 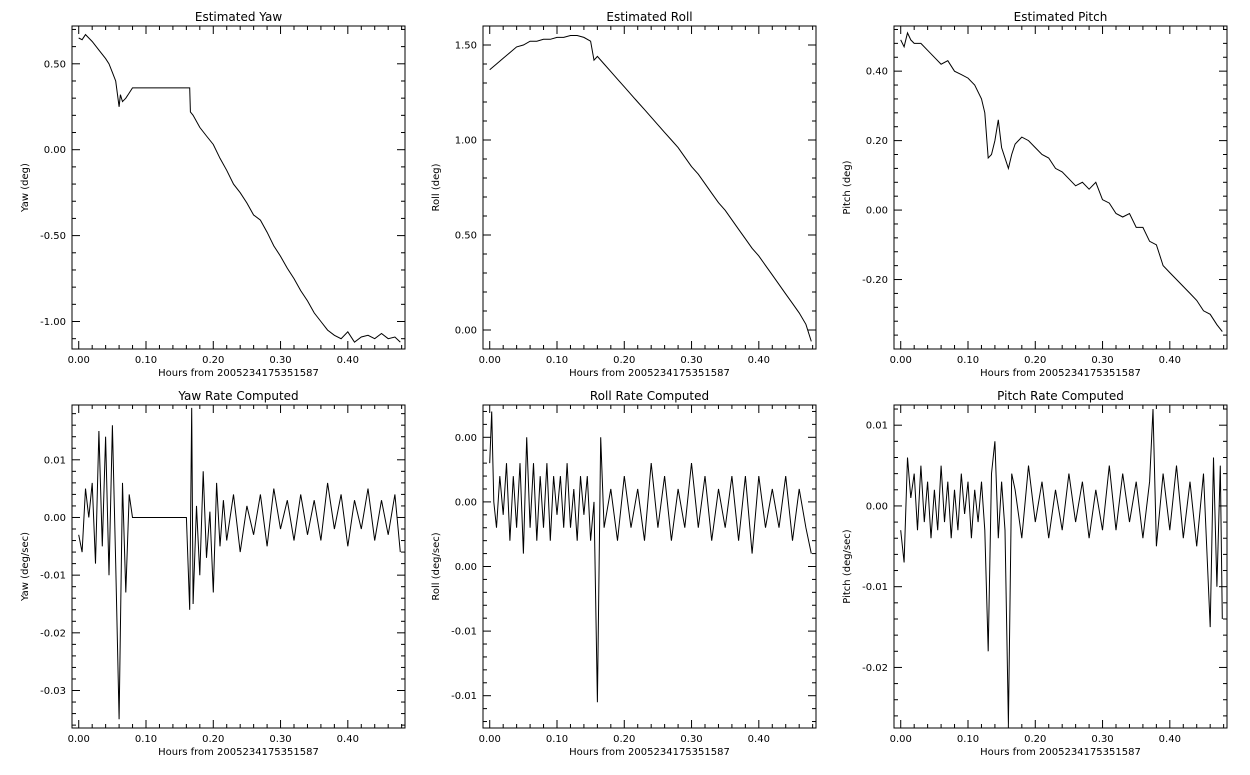 I want to click on y-tick-label: -1.00, so click(x=53, y=322).